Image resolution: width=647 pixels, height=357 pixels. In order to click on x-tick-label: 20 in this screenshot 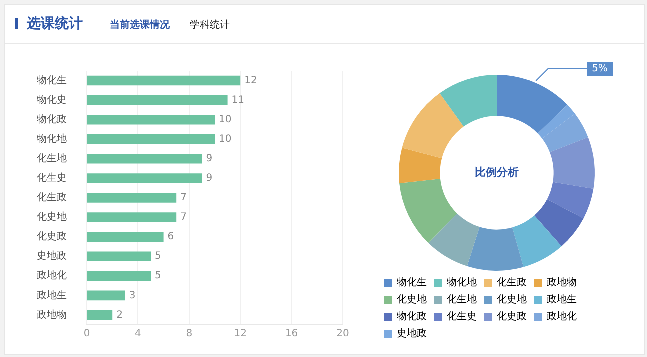, I will do `click(343, 334)`.